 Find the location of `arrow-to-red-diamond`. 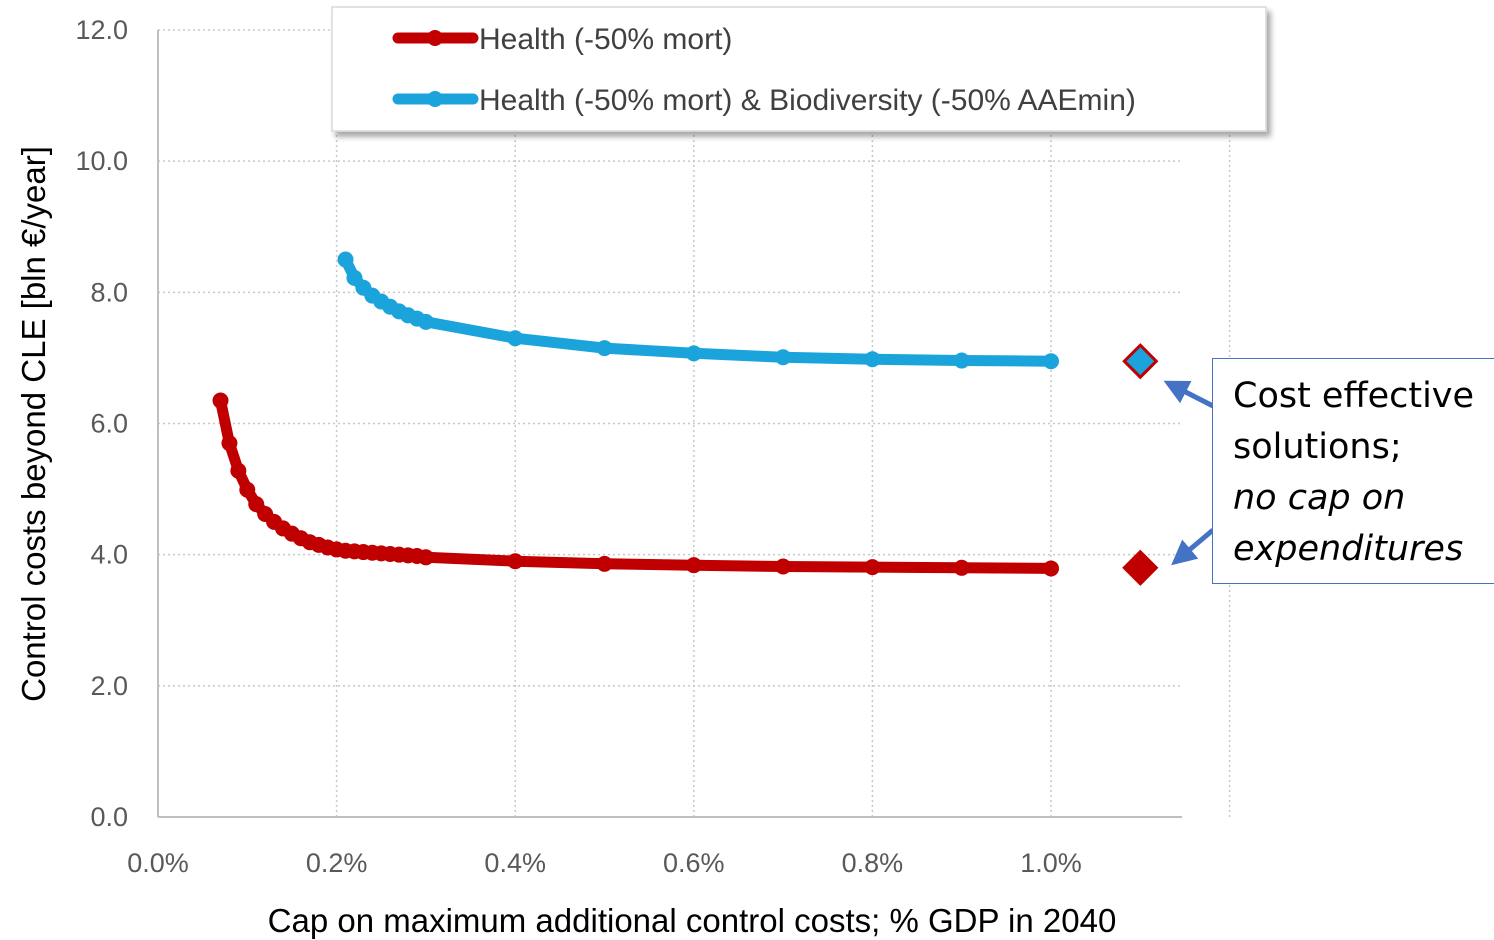

arrow-to-red-diamond is located at coordinates (1193, 547).